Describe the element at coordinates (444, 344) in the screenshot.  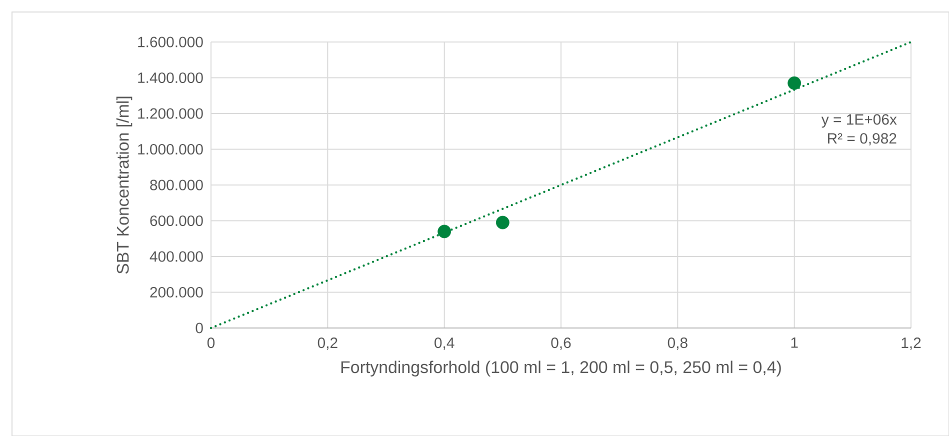
I see `x-tick-label: 0,4` at that location.